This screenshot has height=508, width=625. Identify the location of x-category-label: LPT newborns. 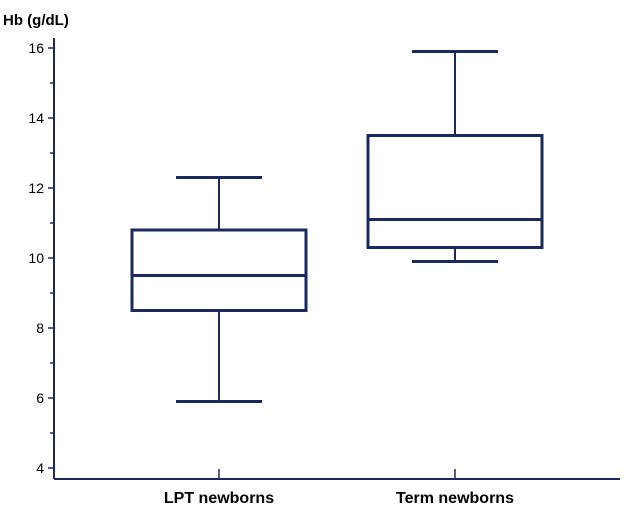
(219, 498).